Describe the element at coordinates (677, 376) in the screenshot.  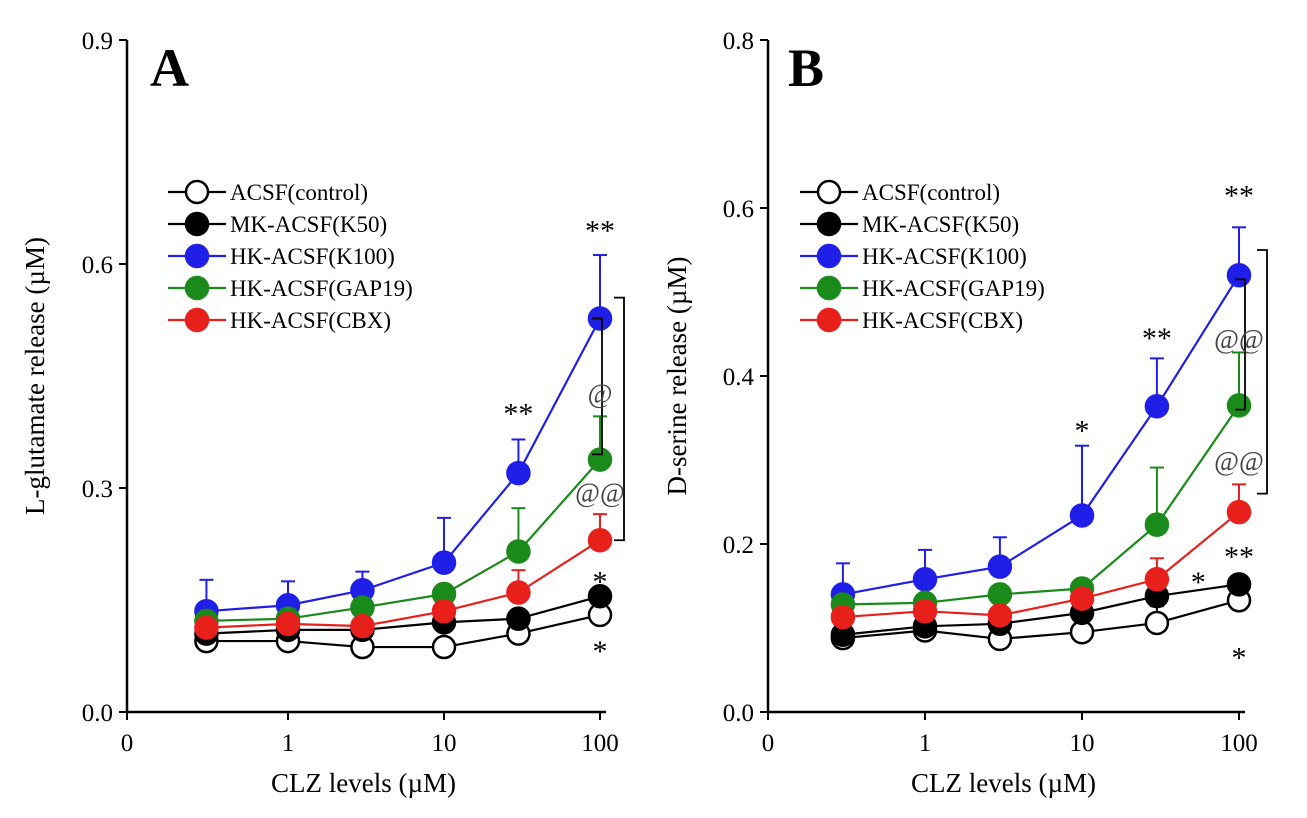
I see `y-axis-title: D-serine release (µM)` at that location.